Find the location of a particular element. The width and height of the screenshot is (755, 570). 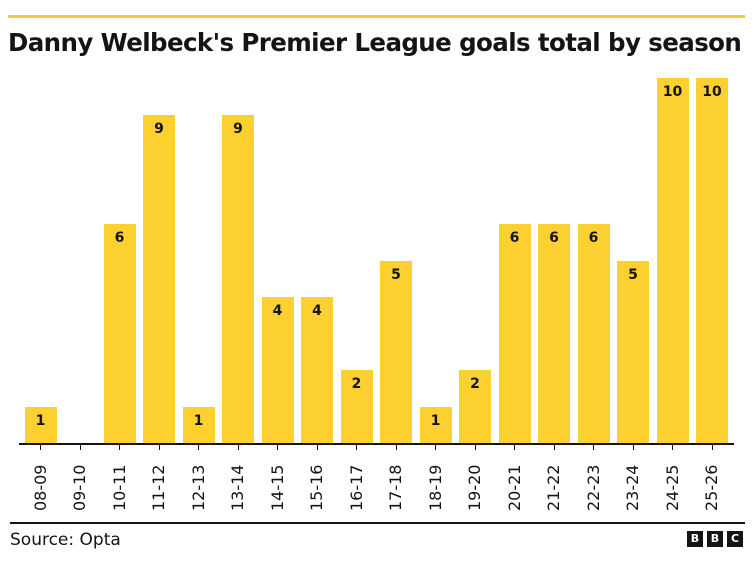

x-axis-tick-label: 21-22 is located at coordinates (553, 488).